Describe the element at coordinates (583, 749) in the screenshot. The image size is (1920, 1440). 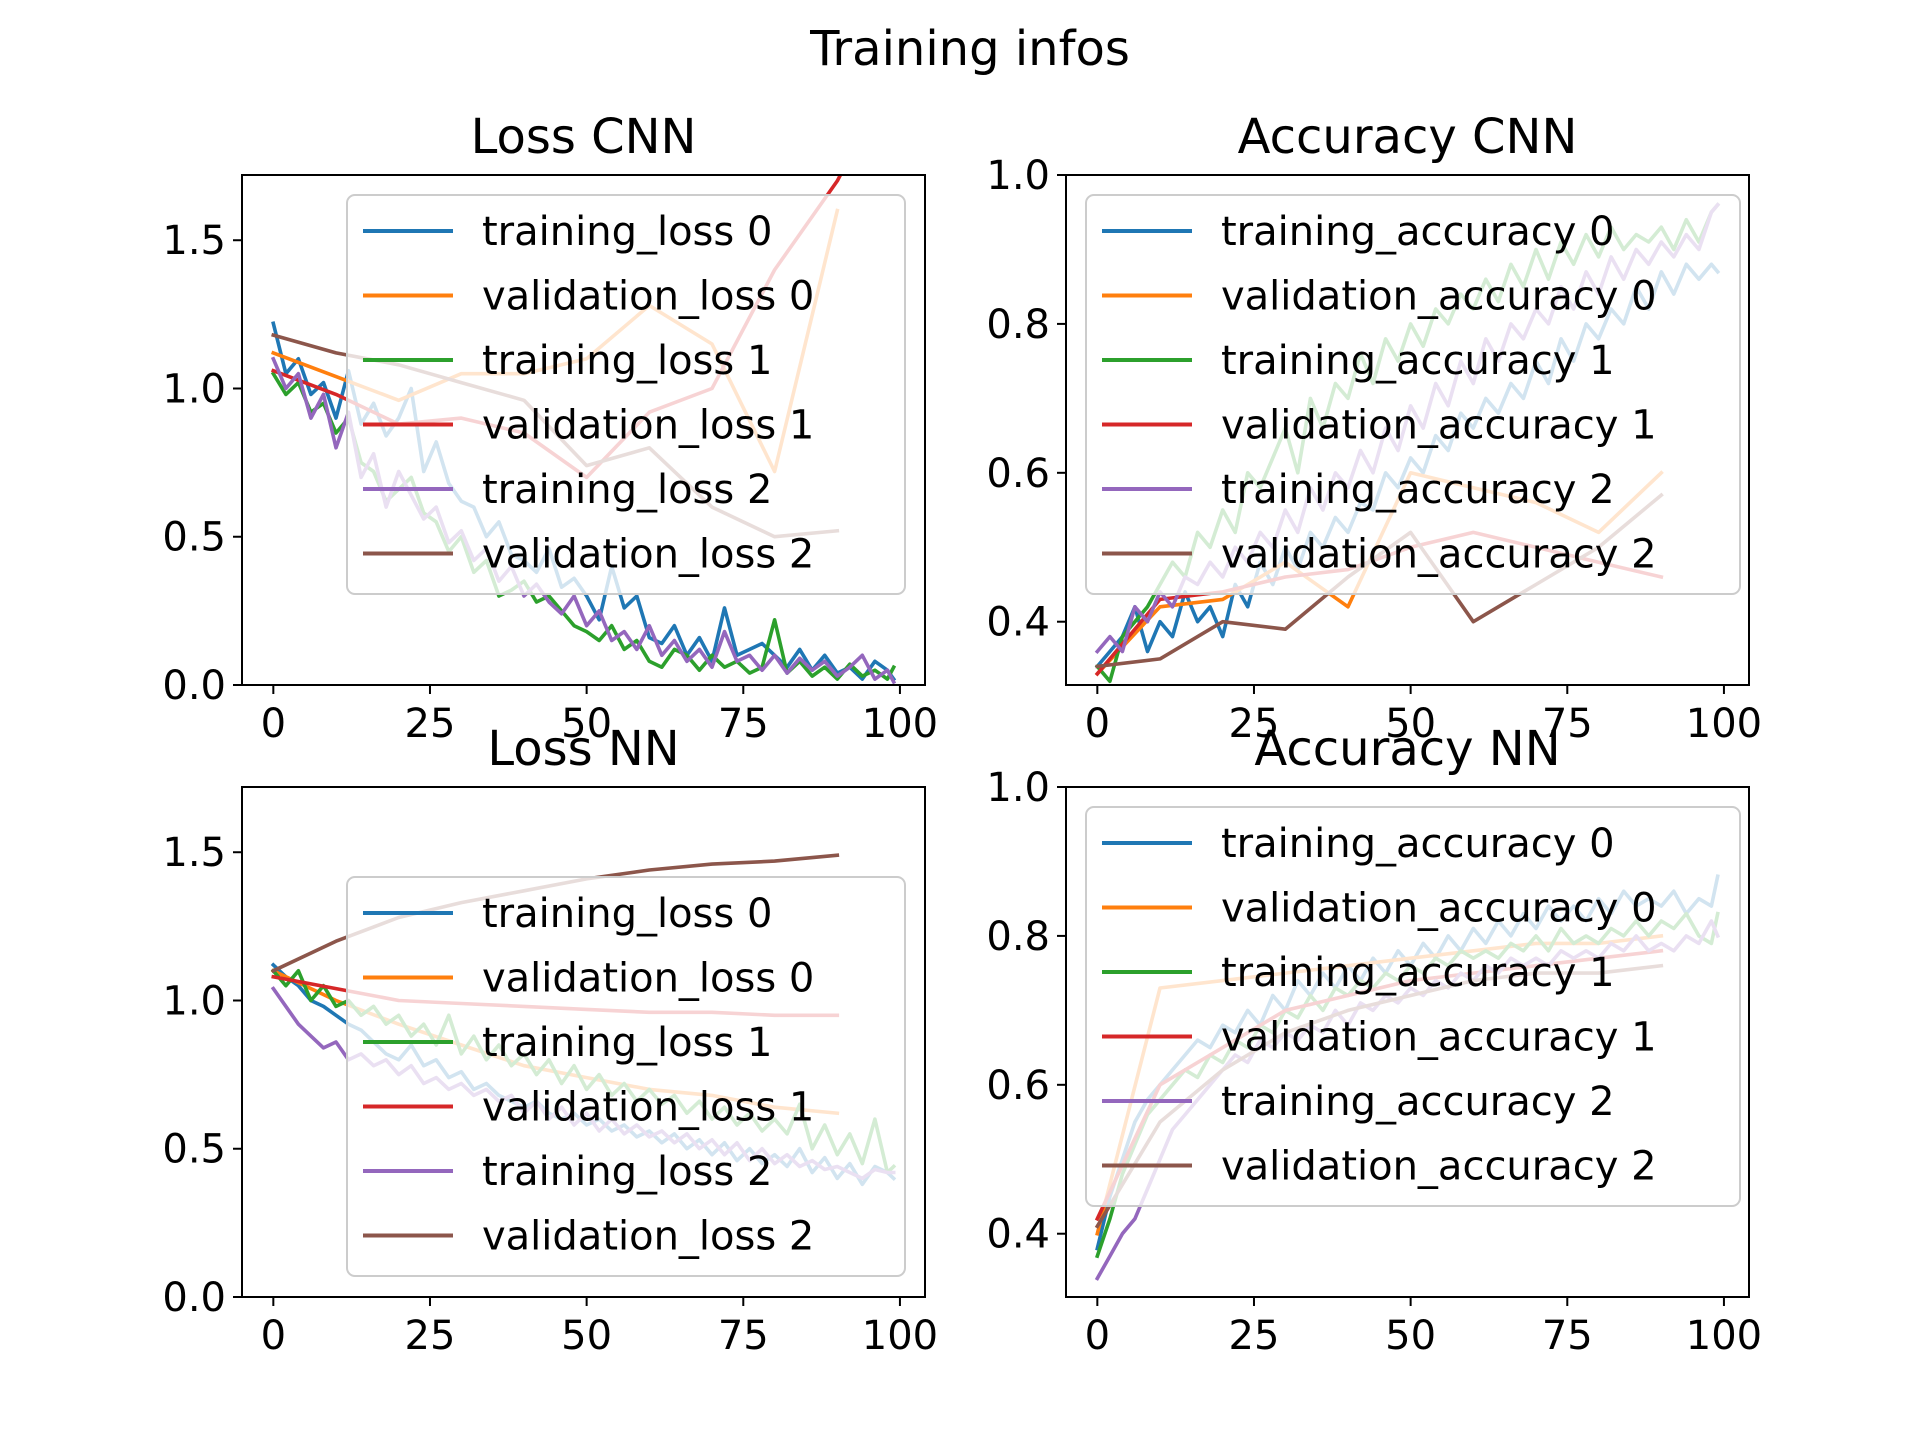
I see `loss-nn-title: Loss NN` at that location.